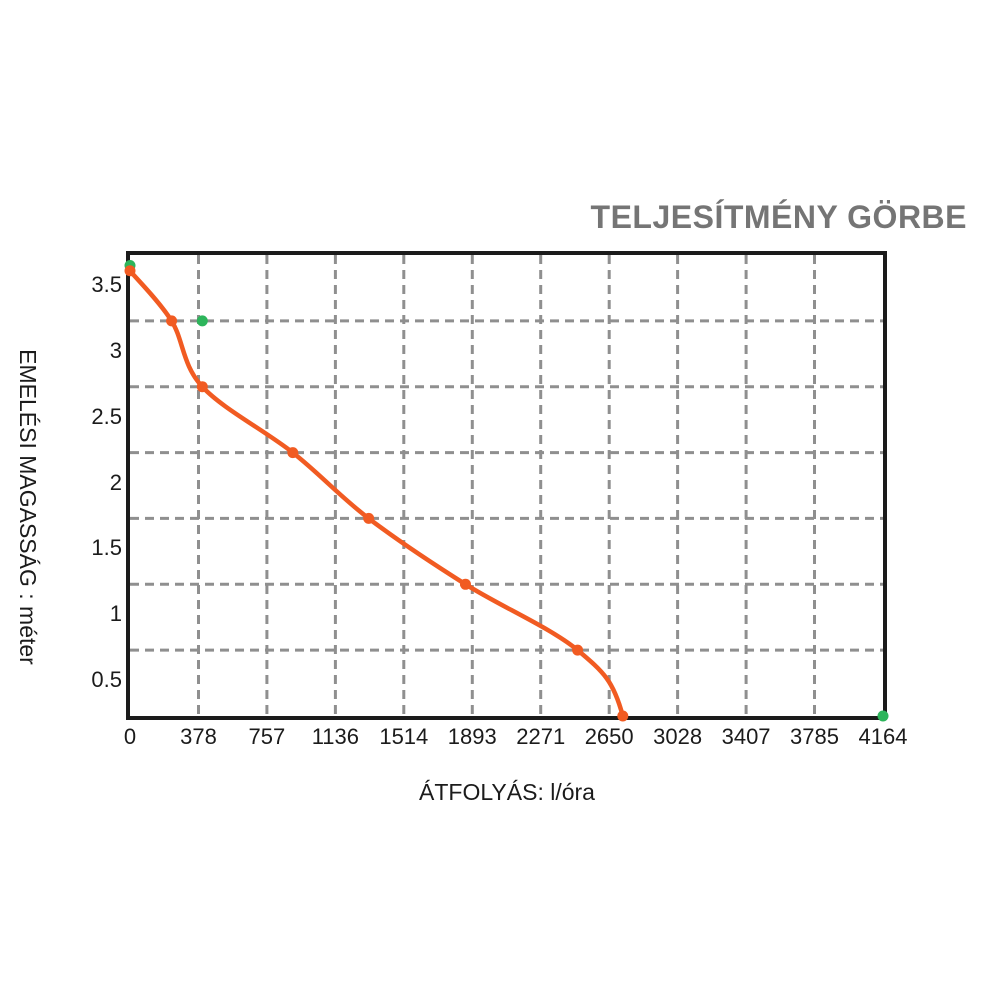  What do you see at coordinates (472, 736) in the screenshot?
I see `x-tick-label: 1893` at bounding box center [472, 736].